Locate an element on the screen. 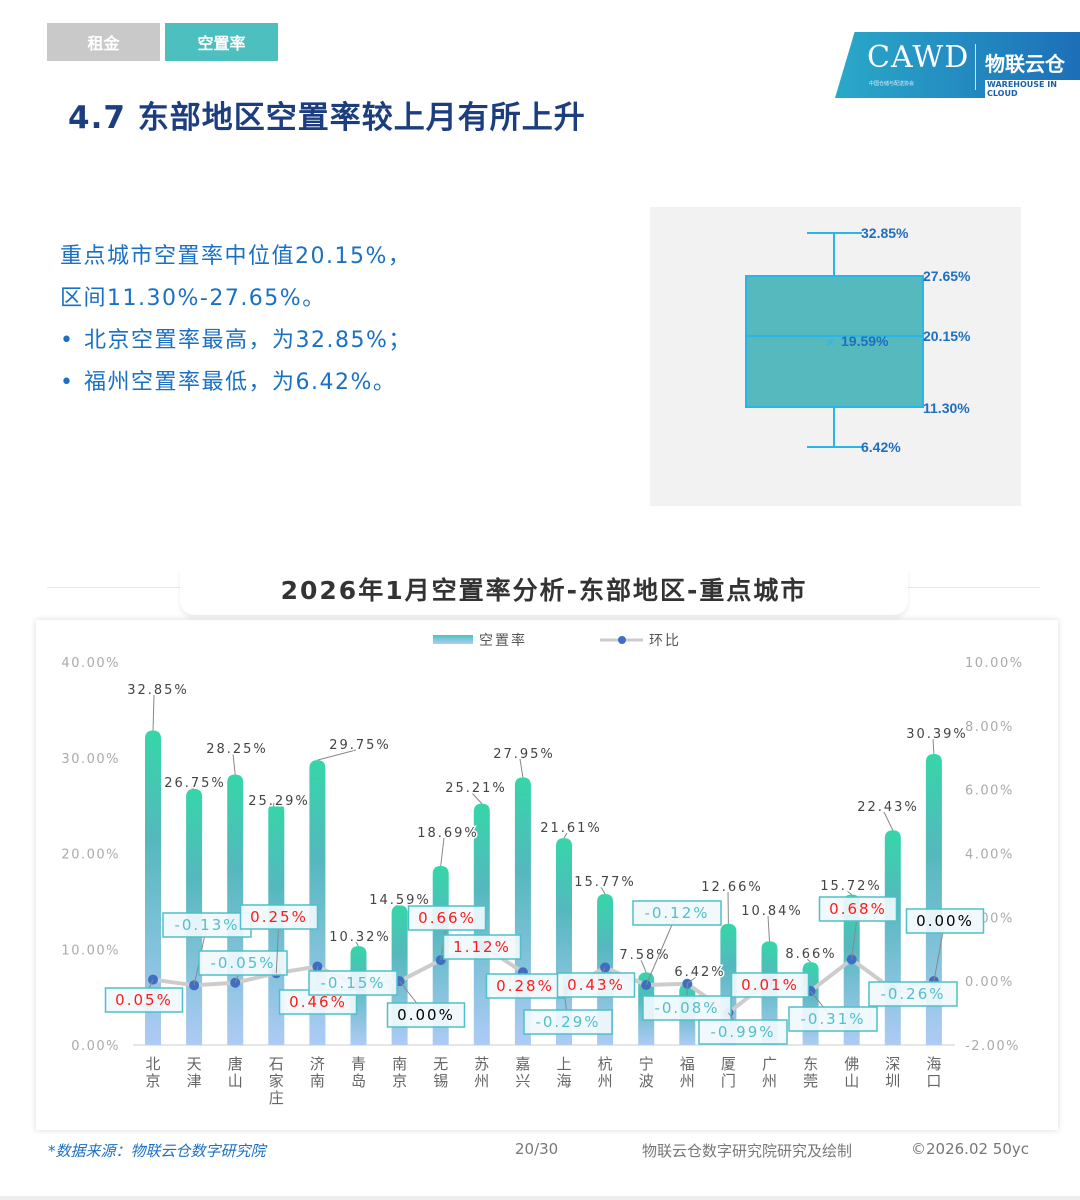 Image resolution: width=1080 pixels, height=1200 pixels. boxplot-label-median: 20.15% is located at coordinates (947, 336).